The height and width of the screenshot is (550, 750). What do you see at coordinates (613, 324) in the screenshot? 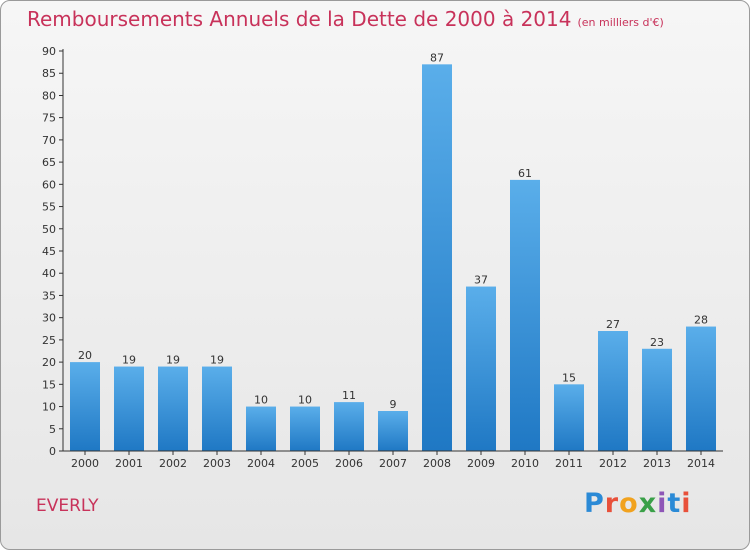
I see `value-label-2012: 27` at bounding box center [613, 324].